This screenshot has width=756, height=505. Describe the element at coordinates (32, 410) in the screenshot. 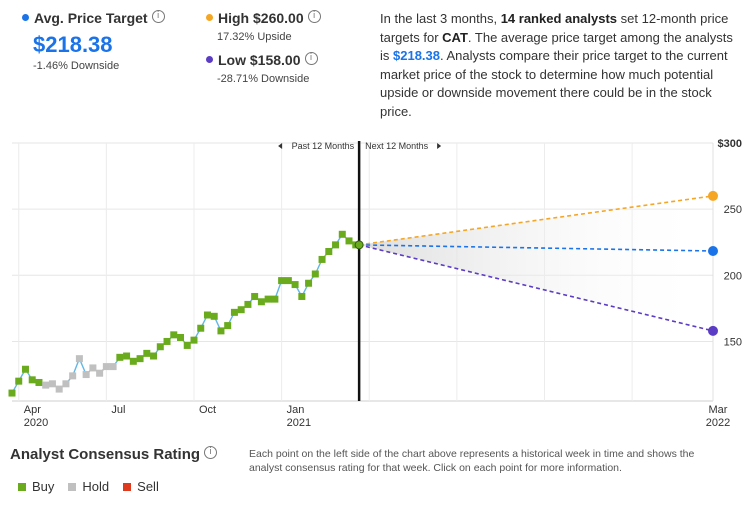

I see `x-tick-label: Apr` at that location.